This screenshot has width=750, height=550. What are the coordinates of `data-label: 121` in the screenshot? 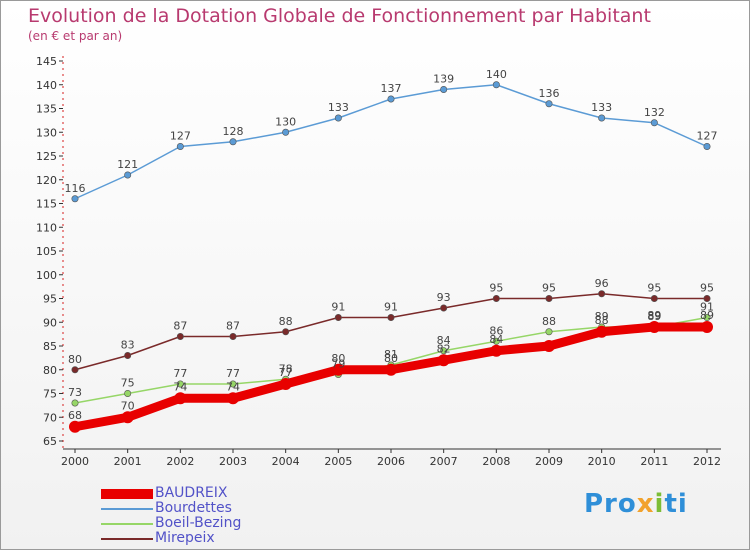 It's located at (127, 164).